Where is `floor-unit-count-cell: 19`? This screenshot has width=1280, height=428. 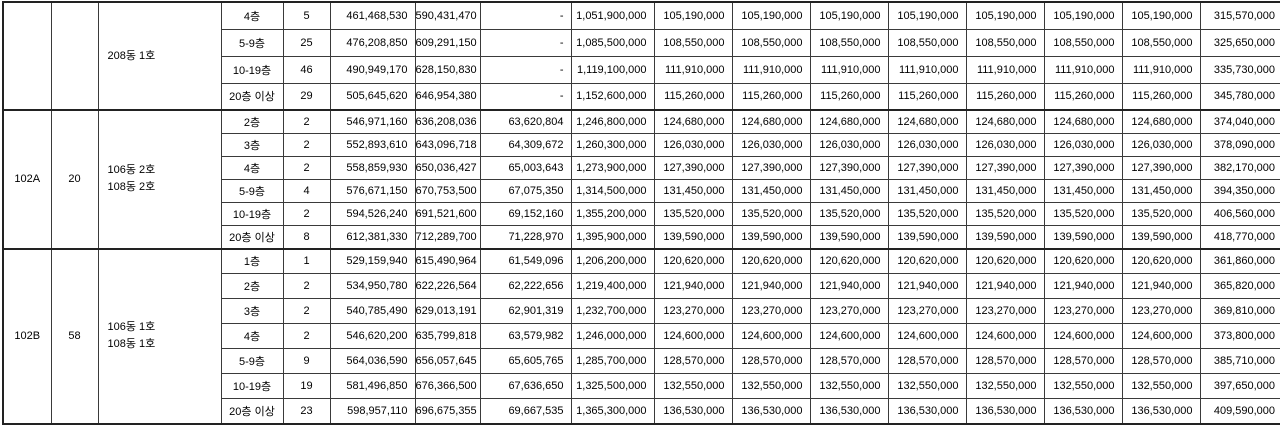
floor-unit-count-cell: 19 is located at coordinates (306, 386).